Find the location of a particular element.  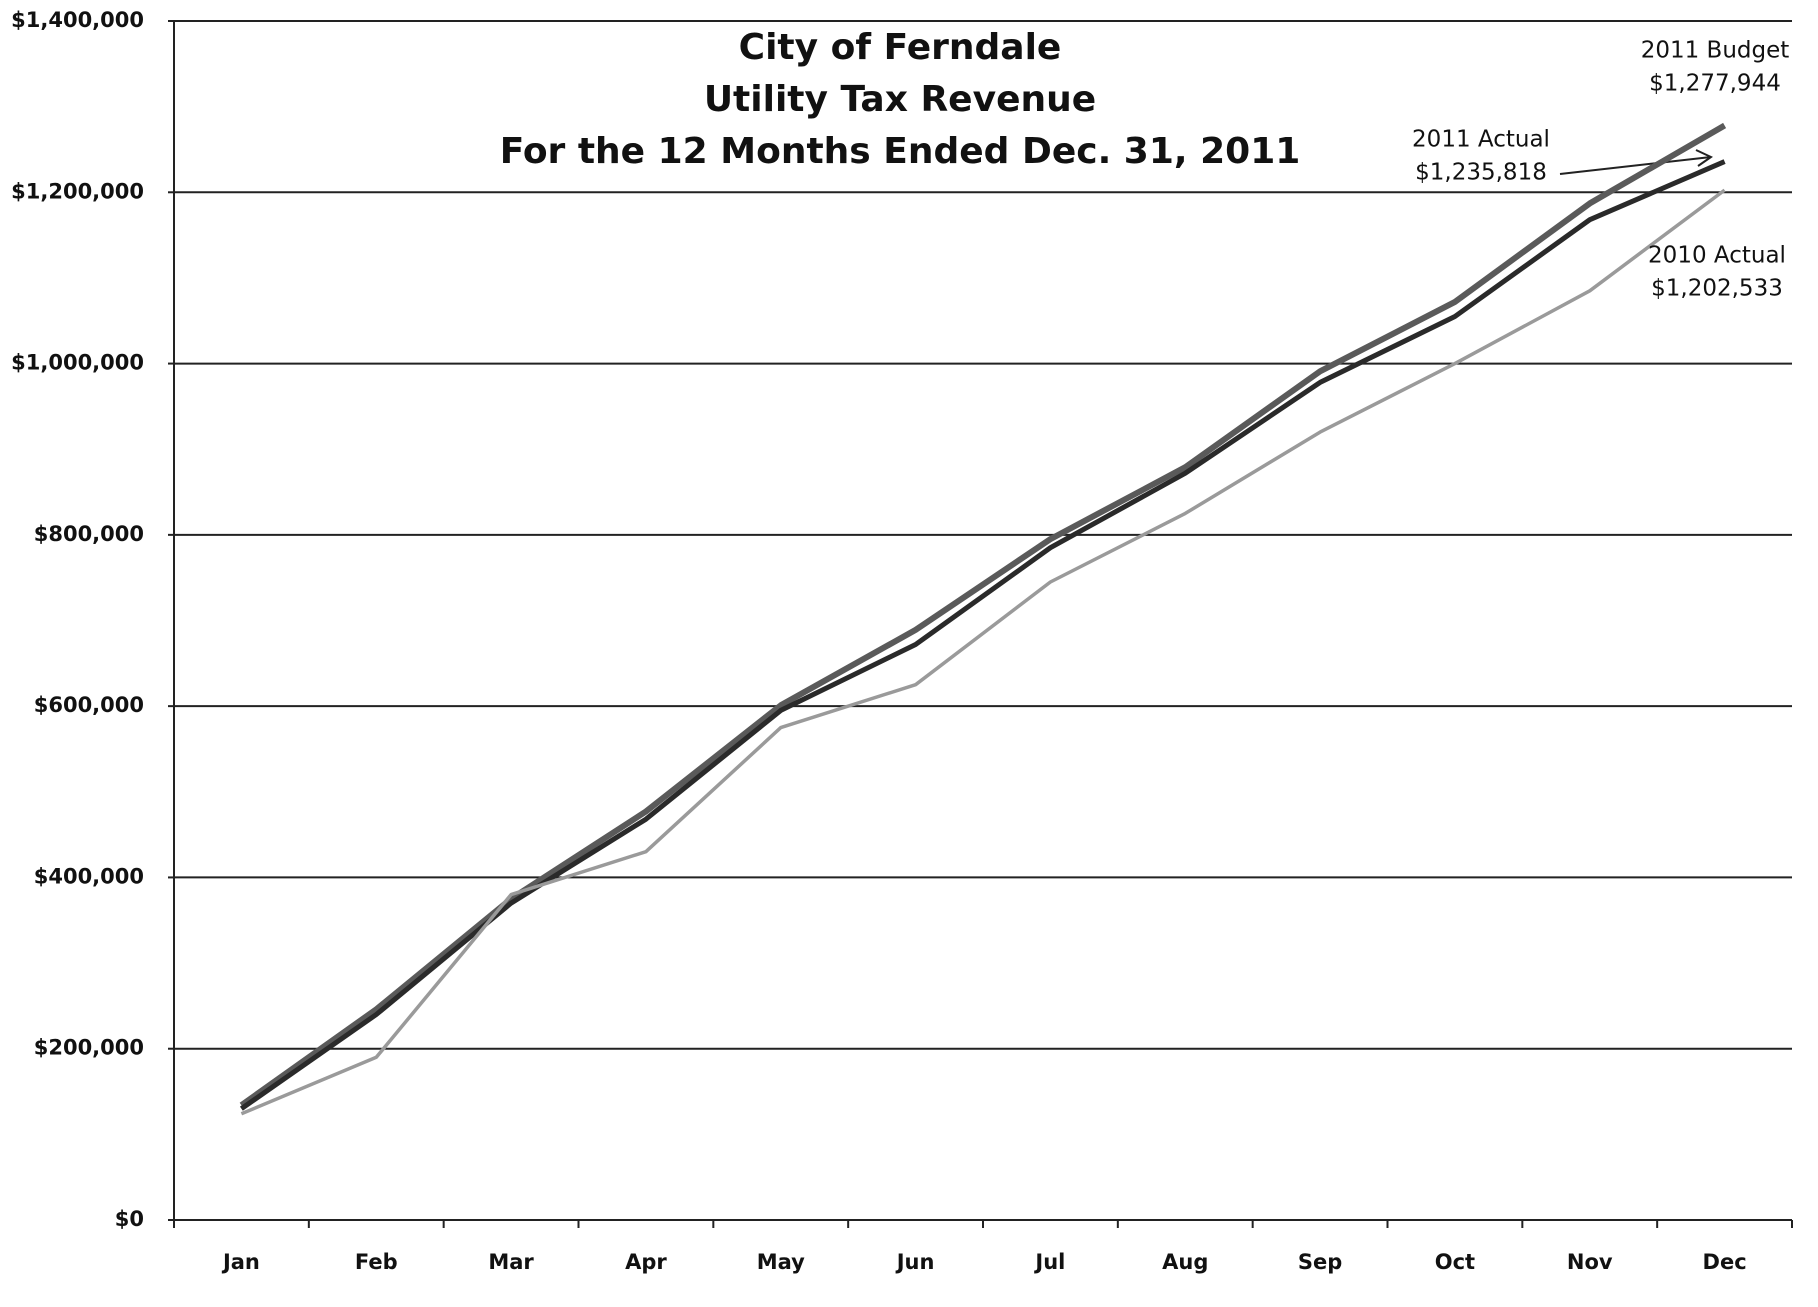

data-label: $1,235,818 is located at coordinates (1481, 173).